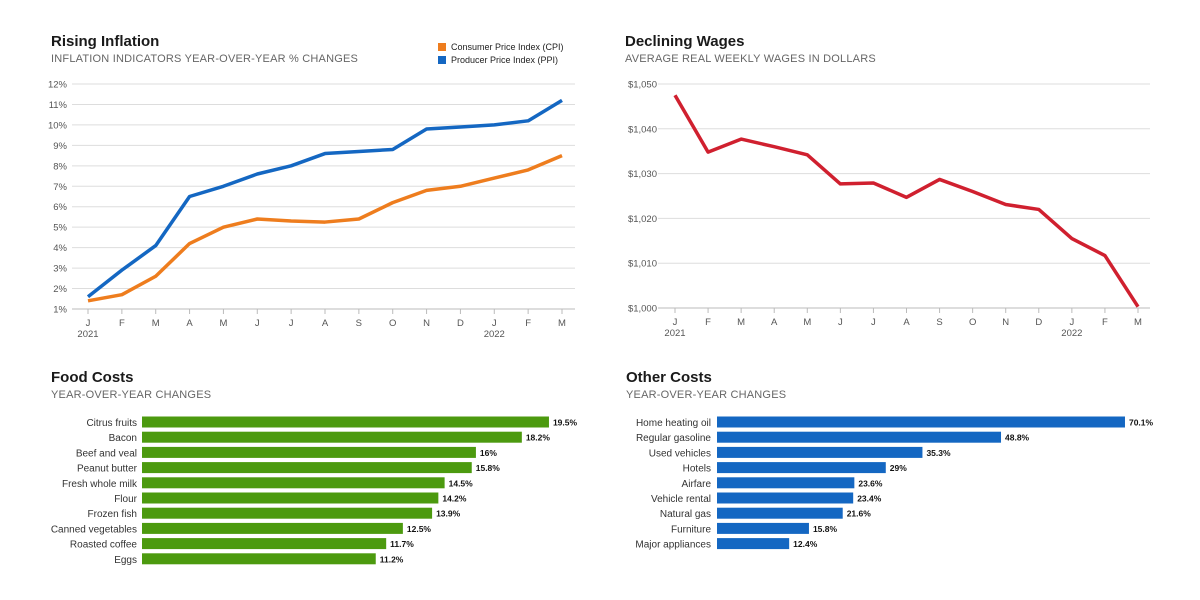 The height and width of the screenshot is (600, 1200). Describe the element at coordinates (870, 483) in the screenshot. I see `other-value-label: 23.6%` at that location.